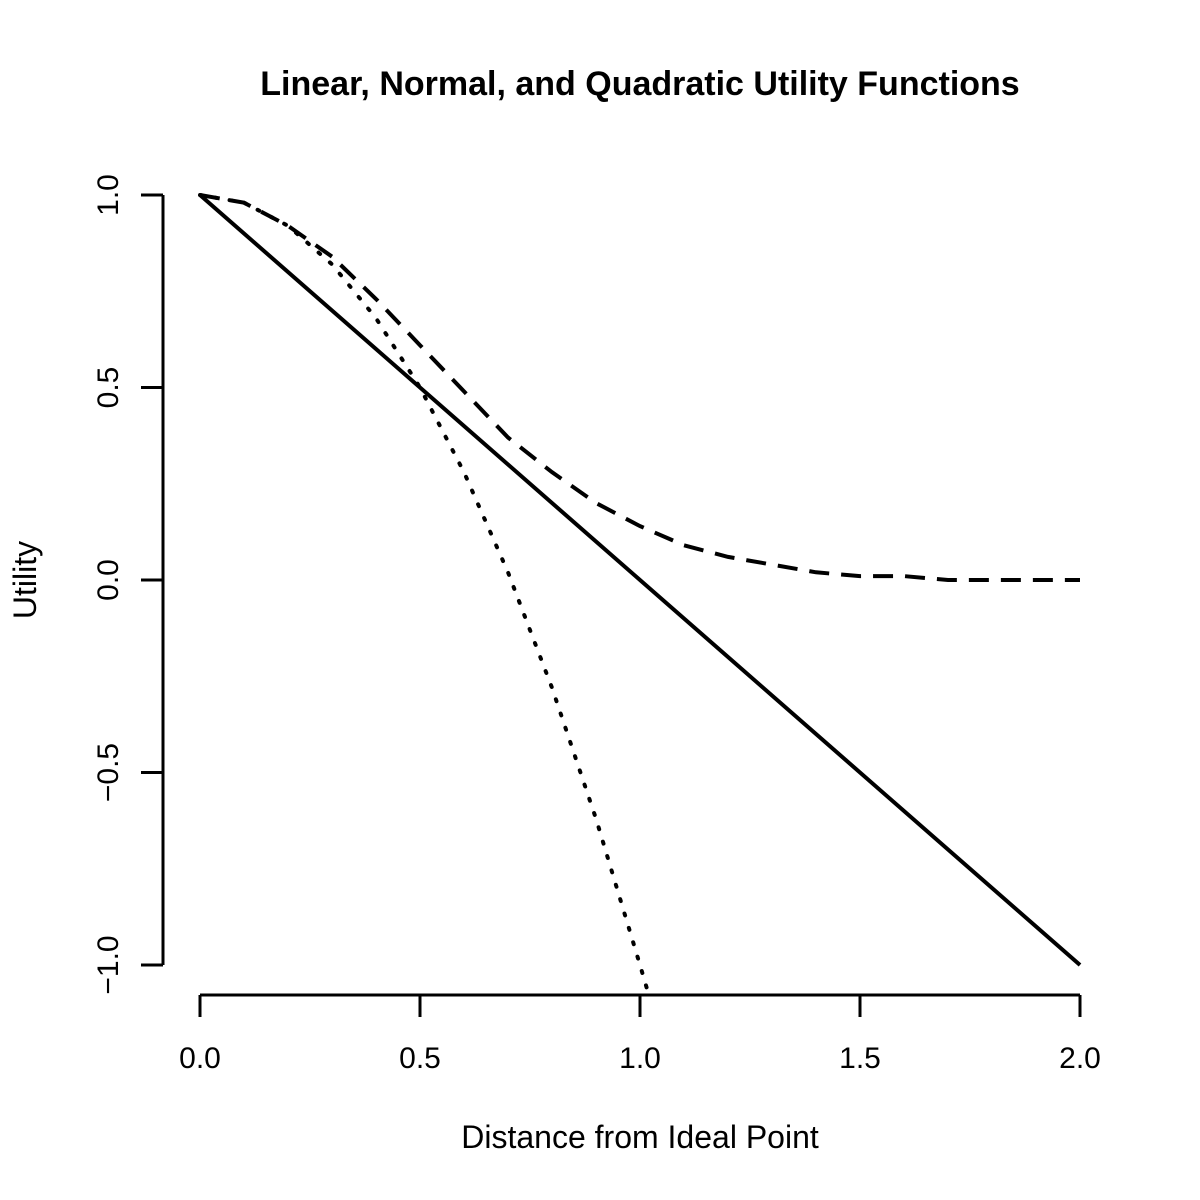 The width and height of the screenshot is (1200, 1200). What do you see at coordinates (640, 1058) in the screenshot?
I see `x-tick-label: 1.0` at bounding box center [640, 1058].